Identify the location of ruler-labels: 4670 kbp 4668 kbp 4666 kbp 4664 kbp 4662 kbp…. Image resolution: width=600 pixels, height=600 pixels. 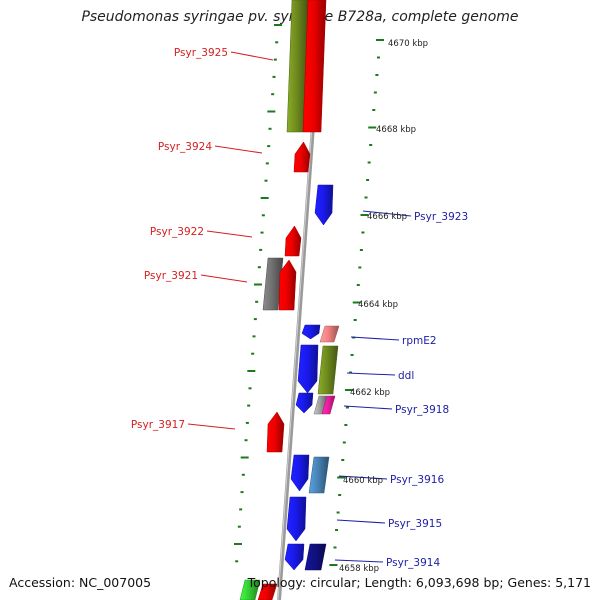
(383, 306).